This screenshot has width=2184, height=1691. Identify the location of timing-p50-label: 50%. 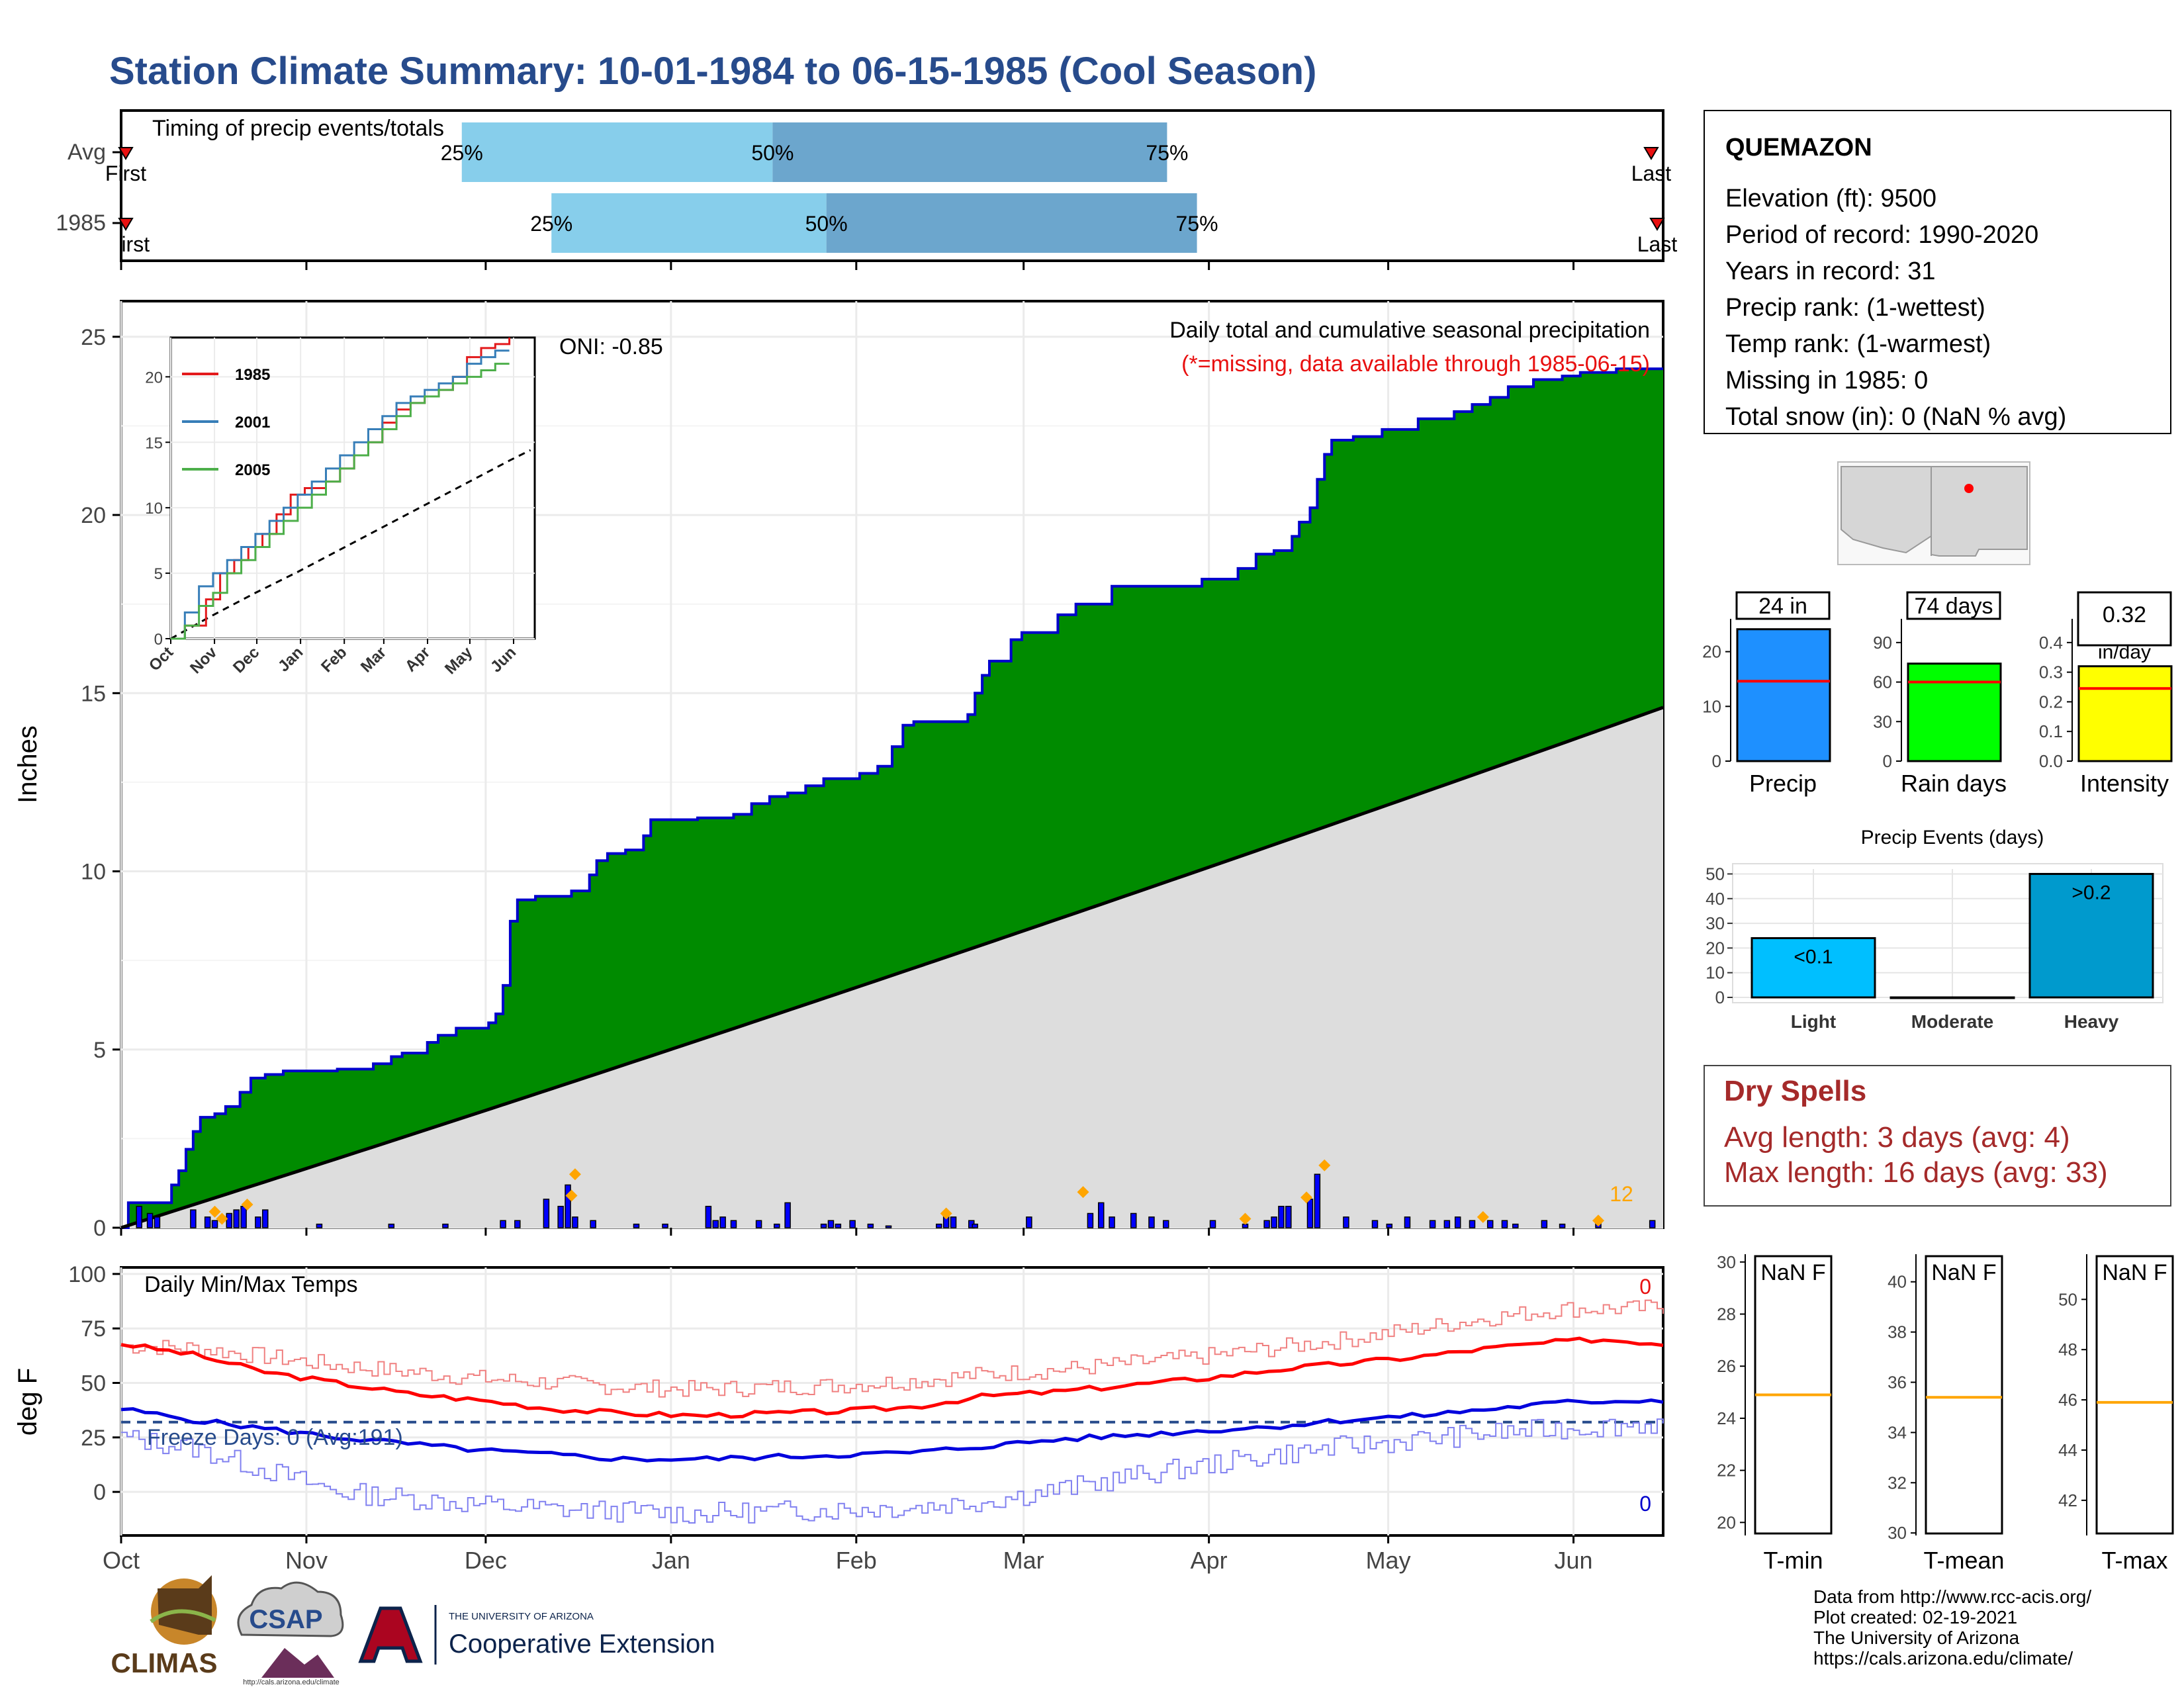
(772, 153).